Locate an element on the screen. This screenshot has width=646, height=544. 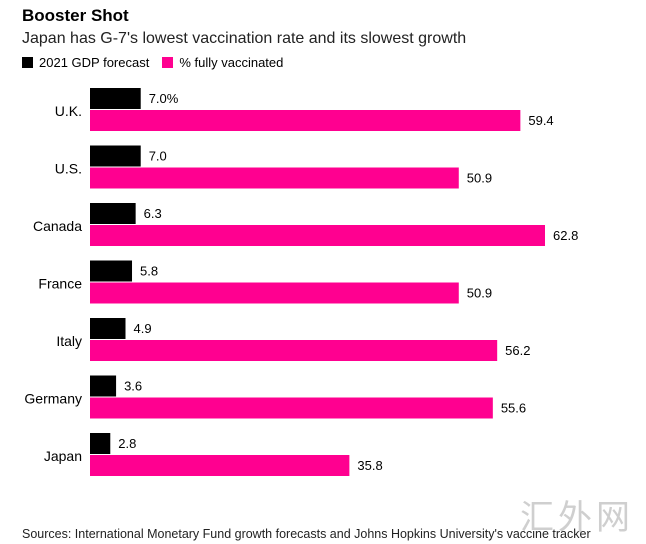
category-label-u-k: U.K. is located at coordinates (68, 111).